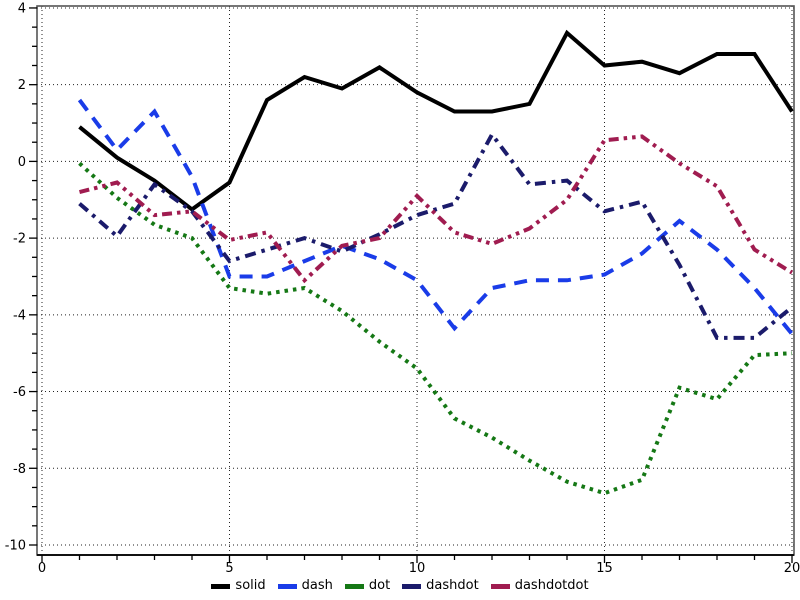 This screenshot has height=600, width=800. I want to click on legend-label: dashdotdot, so click(551, 585).